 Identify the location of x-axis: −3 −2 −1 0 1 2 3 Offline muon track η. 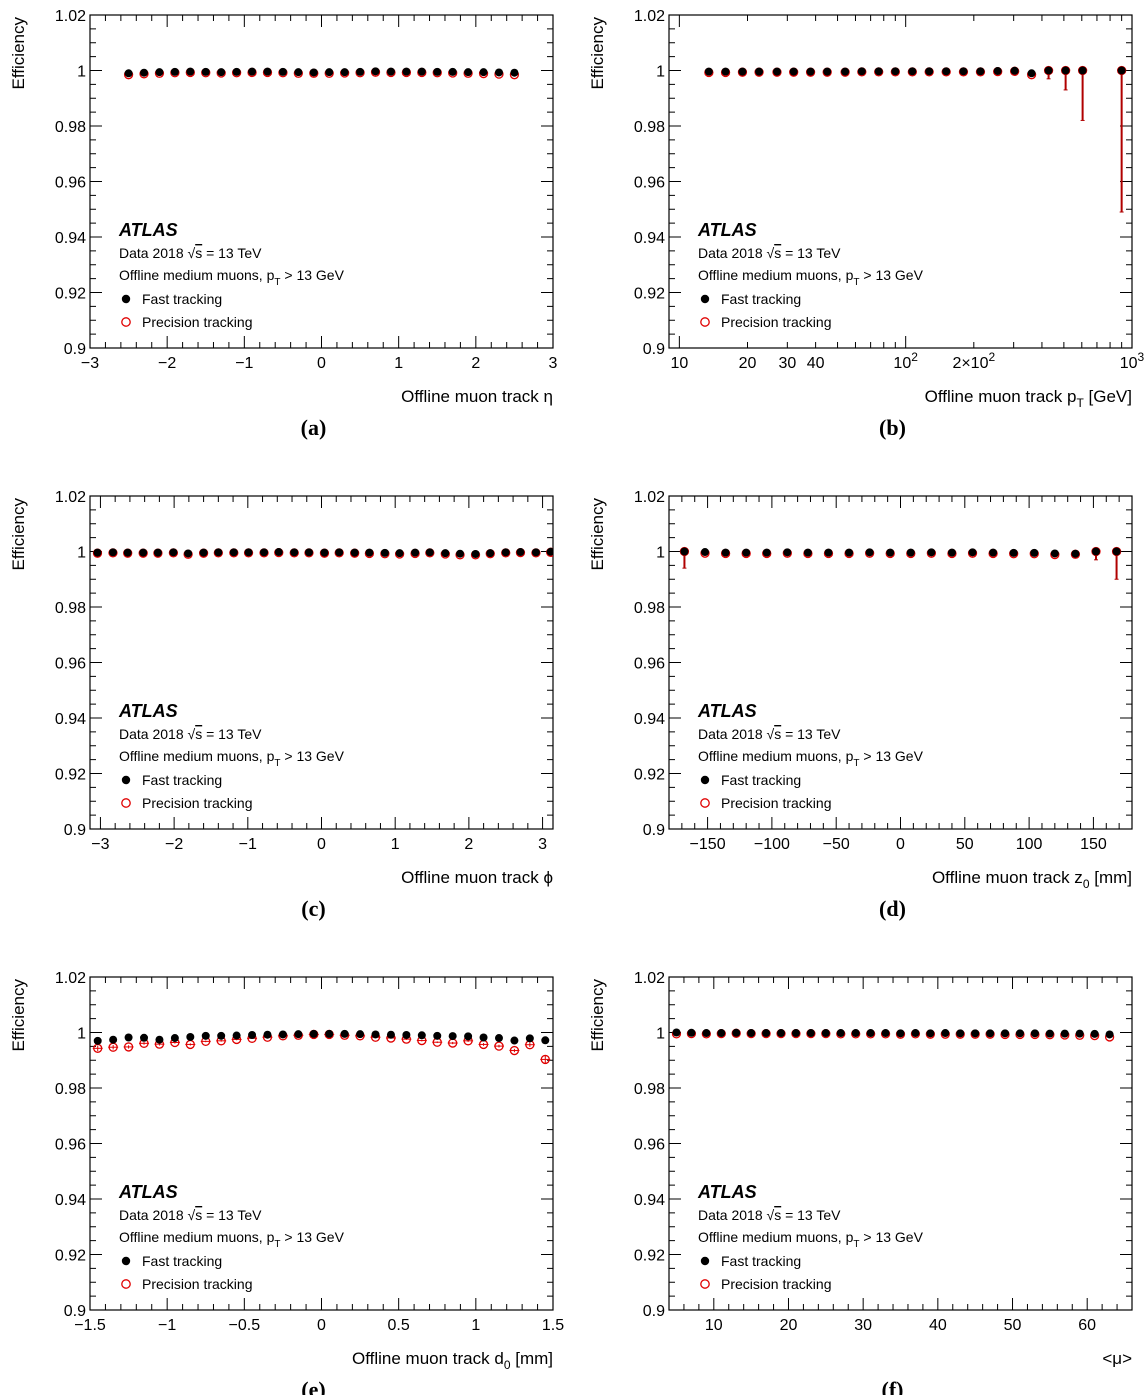
(319, 210).